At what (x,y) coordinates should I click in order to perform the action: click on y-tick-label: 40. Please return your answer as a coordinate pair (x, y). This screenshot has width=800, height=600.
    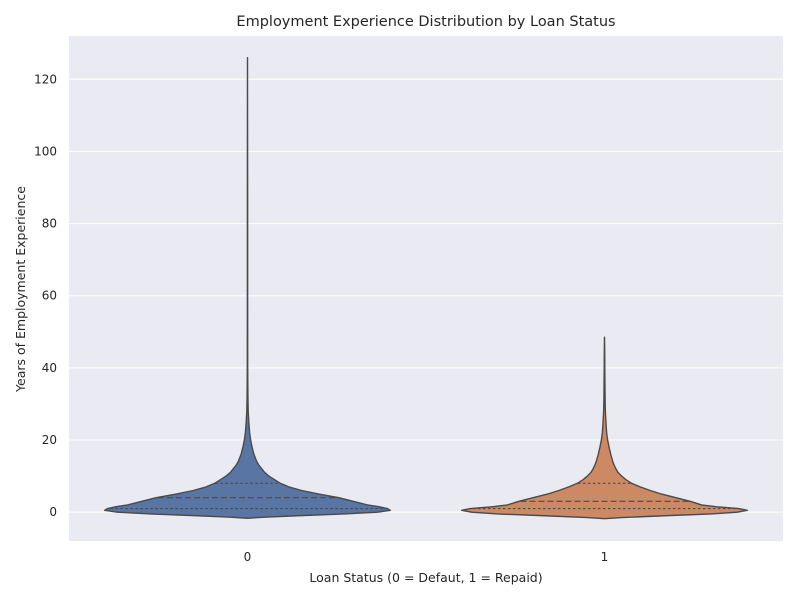
    Looking at the image, I should click on (49, 368).